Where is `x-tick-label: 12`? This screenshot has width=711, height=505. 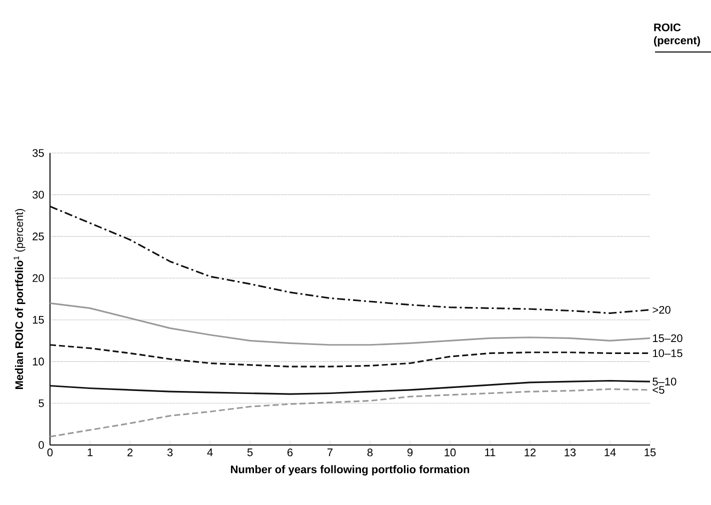 x-tick-label: 12 is located at coordinates (530, 452).